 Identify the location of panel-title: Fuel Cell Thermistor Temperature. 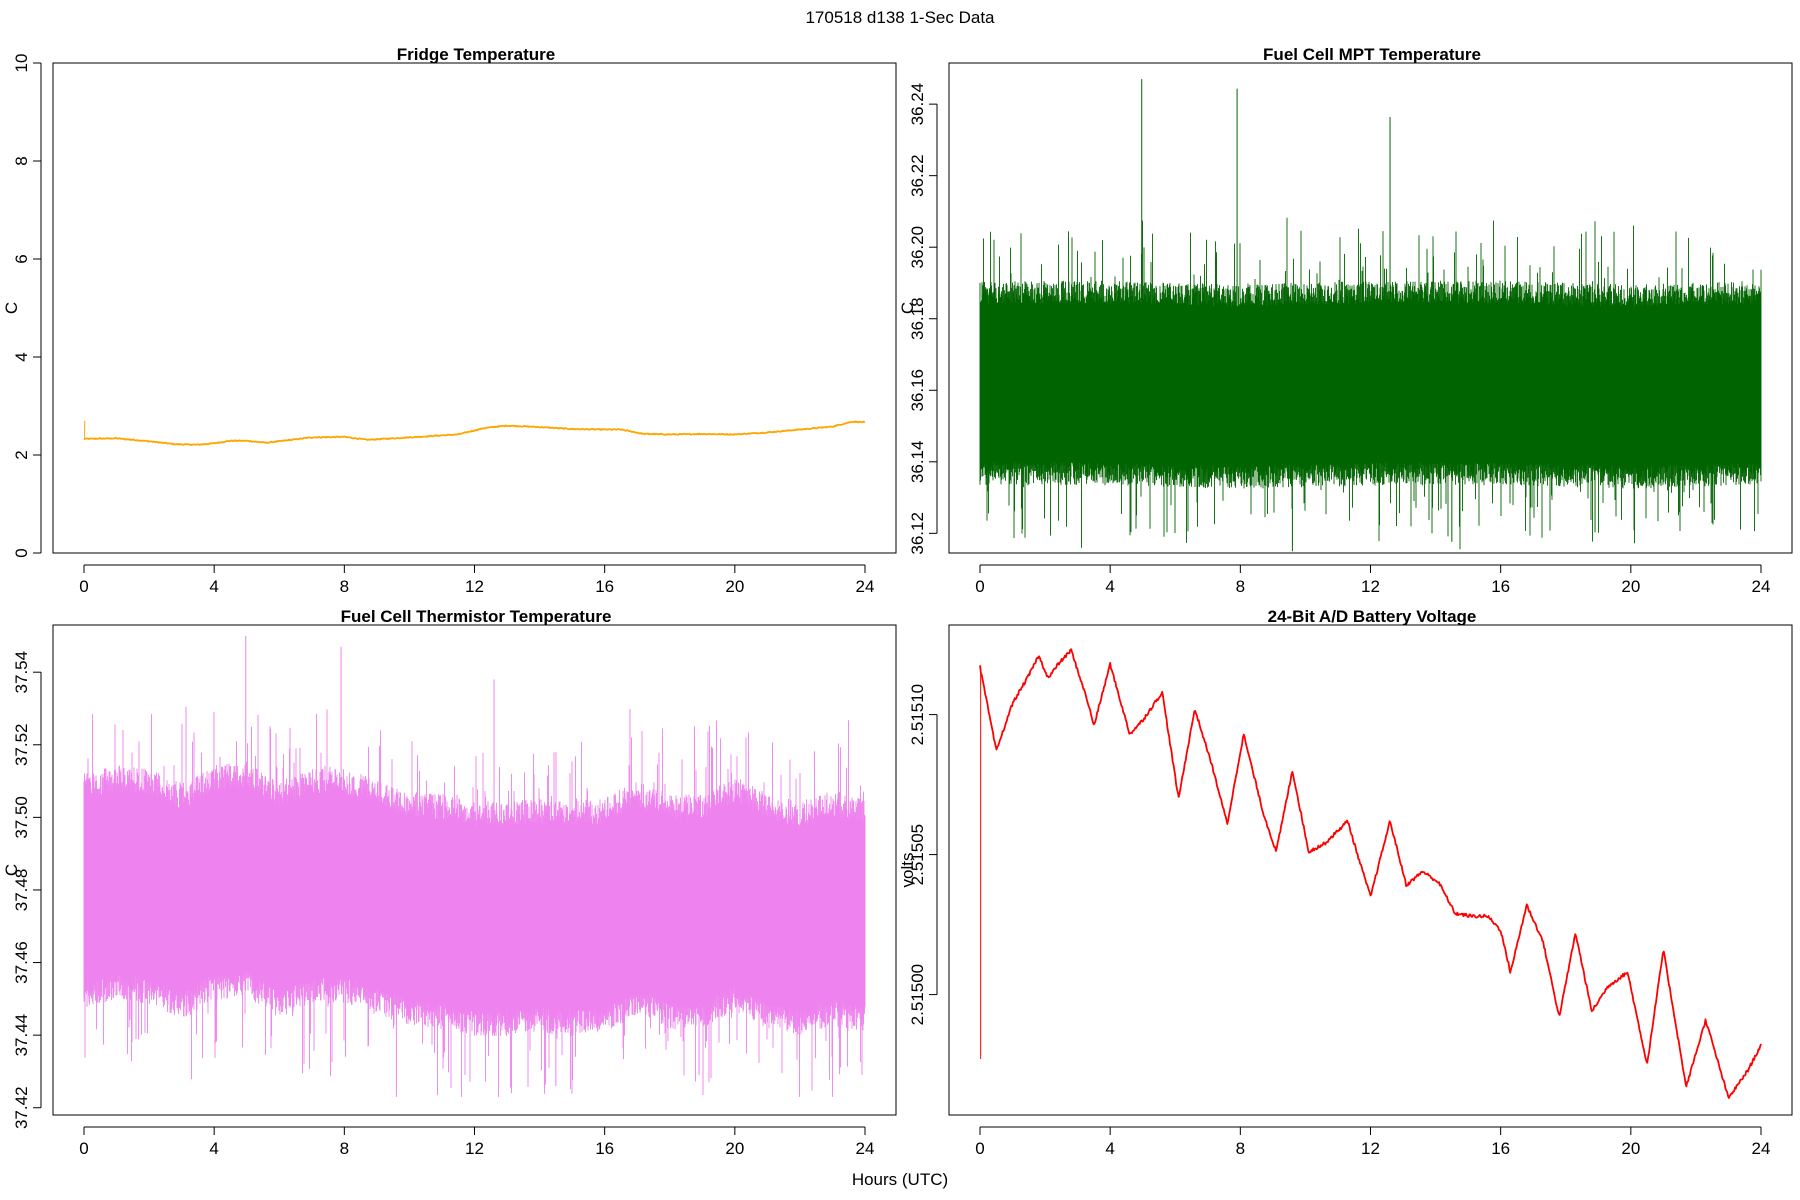
(476, 616).